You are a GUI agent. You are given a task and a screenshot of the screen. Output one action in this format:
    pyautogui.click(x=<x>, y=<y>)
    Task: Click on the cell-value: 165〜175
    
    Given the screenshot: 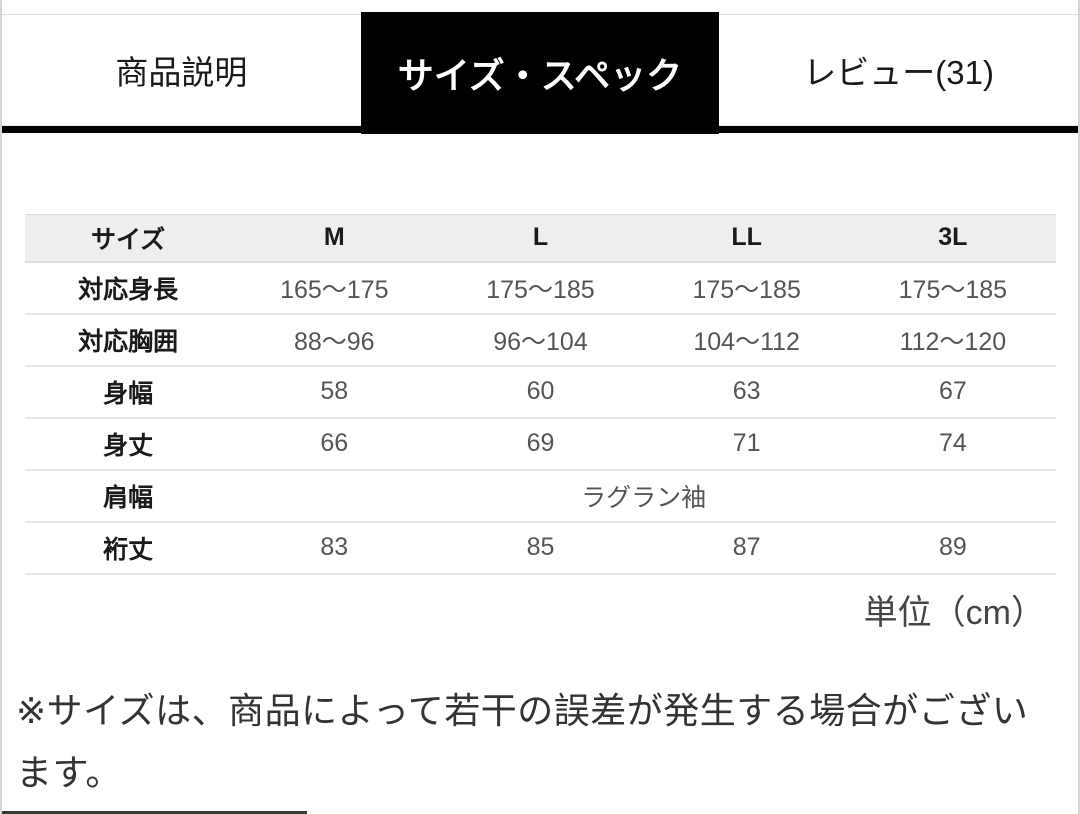 What is the action you would take?
    pyautogui.click(x=334, y=289)
    